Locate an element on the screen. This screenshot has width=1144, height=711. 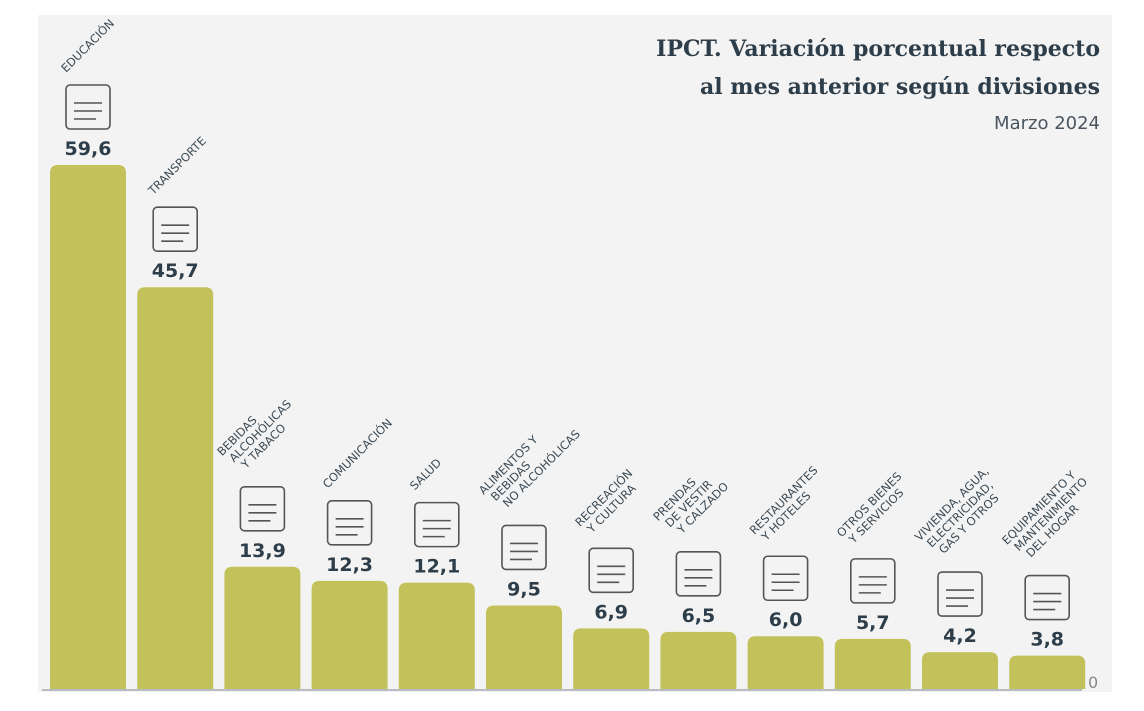
value-label: 6,0 is located at coordinates (786, 620).